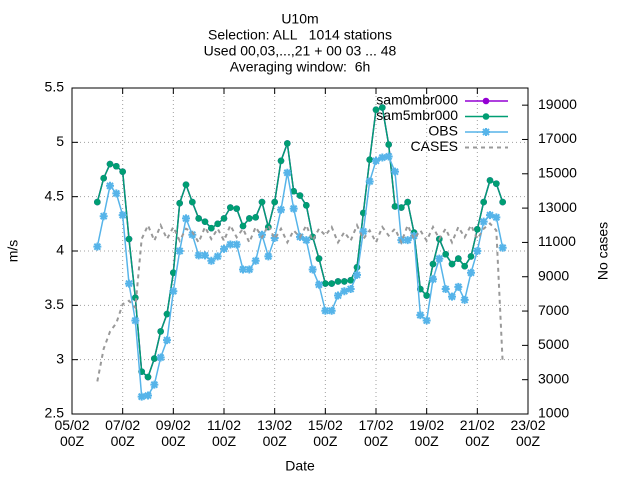  I want to click on x-tick-label: 23/02 00Z, so click(528, 433).